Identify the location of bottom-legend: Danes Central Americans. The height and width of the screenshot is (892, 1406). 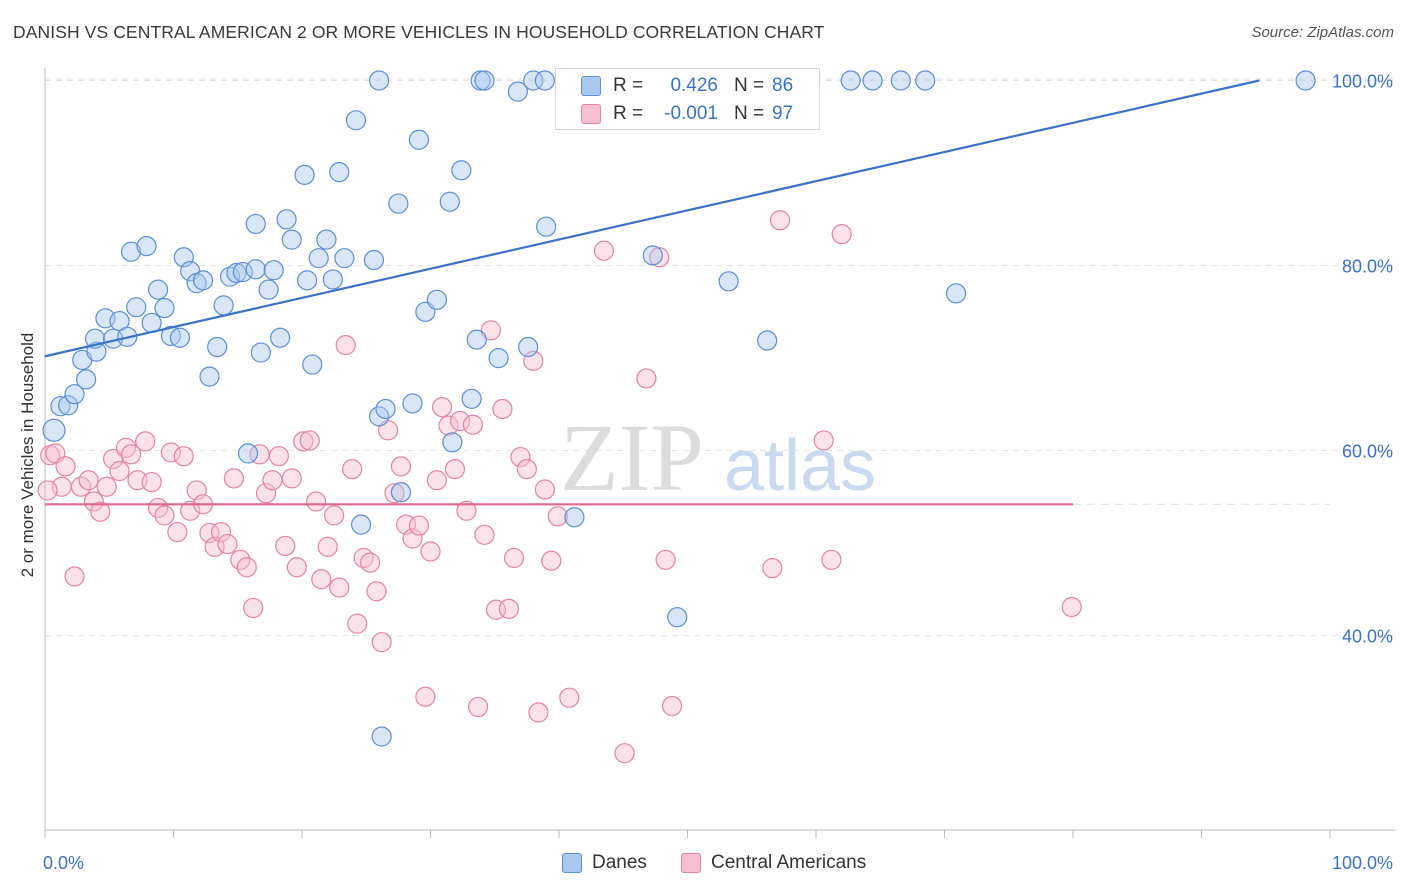
(703, 864).